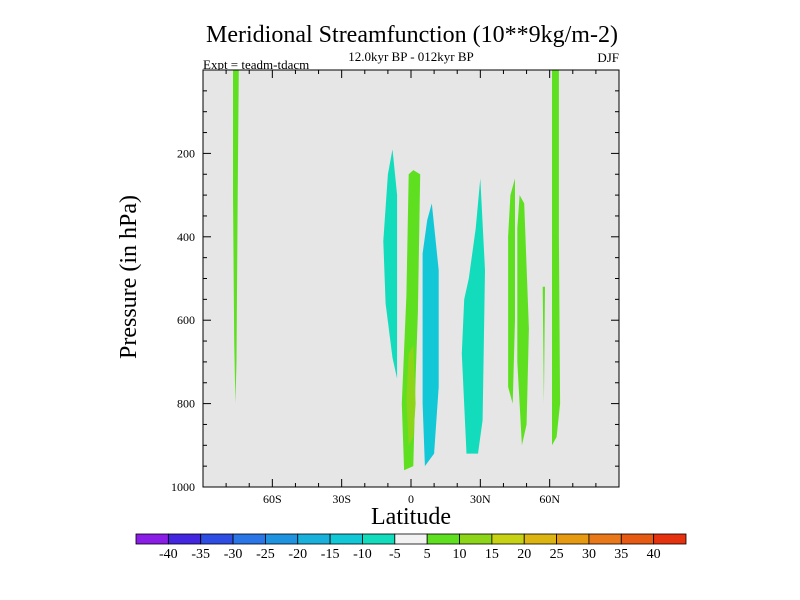 This screenshot has height=600, width=800. What do you see at coordinates (412, 35) in the screenshot?
I see `chart-title: Meridional Streamfunction (10**9kg/m-2)` at bounding box center [412, 35].